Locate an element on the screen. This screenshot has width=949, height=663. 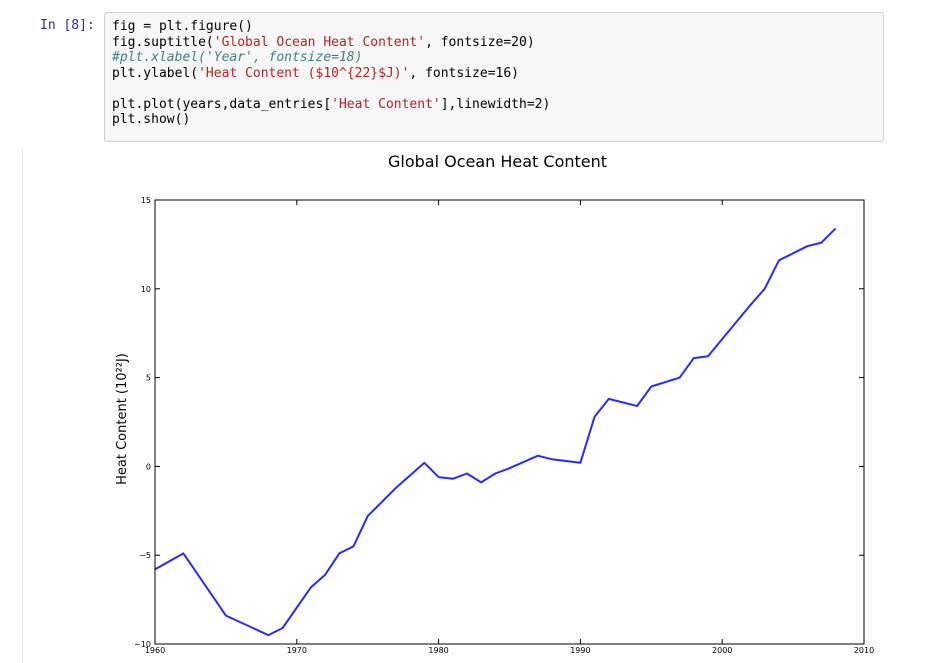
code-line: fig = plt.figure() is located at coordinates (182, 26).